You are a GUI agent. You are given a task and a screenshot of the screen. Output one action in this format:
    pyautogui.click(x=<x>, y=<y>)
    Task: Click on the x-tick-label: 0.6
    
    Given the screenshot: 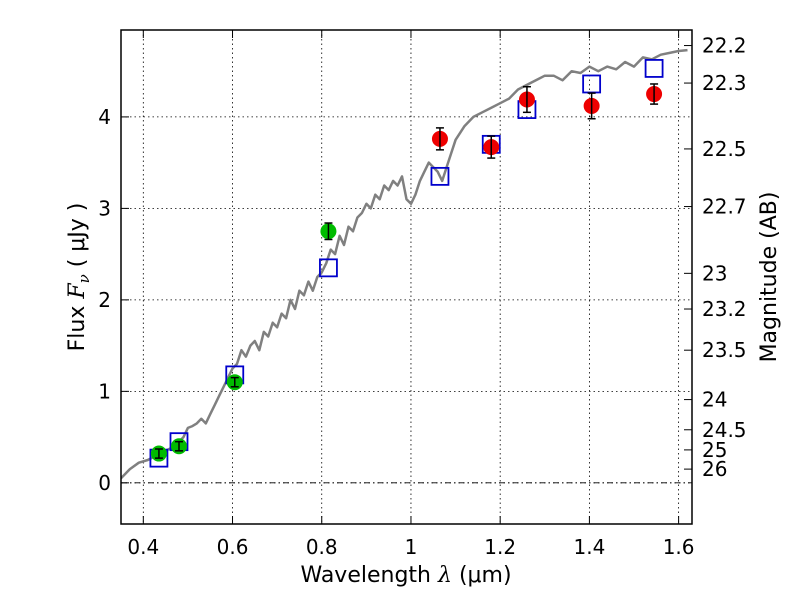 What is the action you would take?
    pyautogui.click(x=233, y=547)
    